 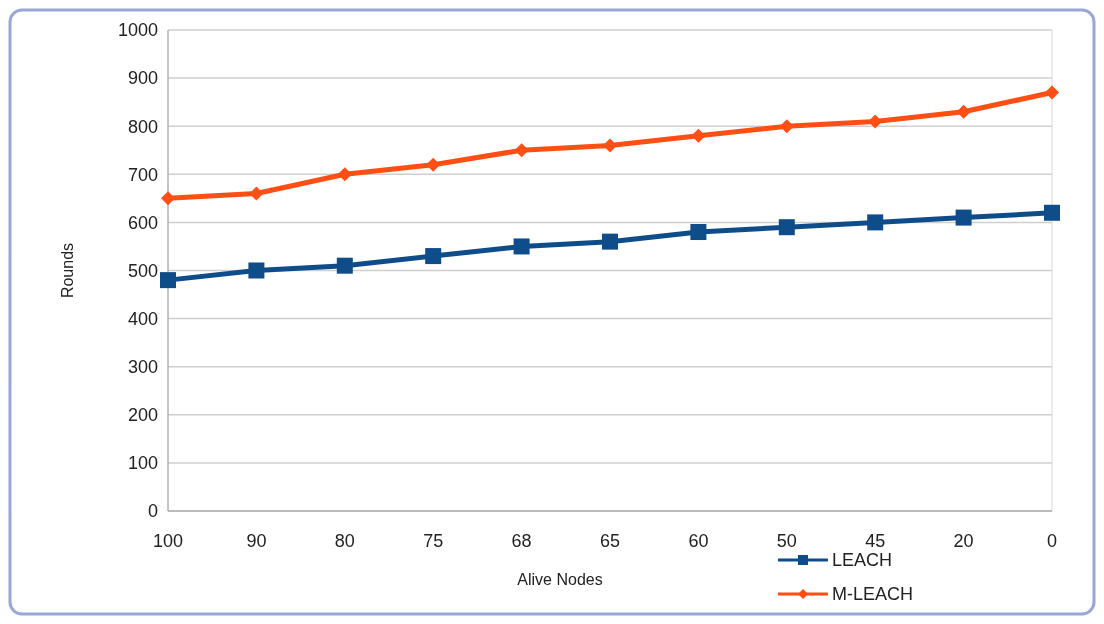 What do you see at coordinates (142, 222) in the screenshot?
I see `y-tick-label: 600` at bounding box center [142, 222].